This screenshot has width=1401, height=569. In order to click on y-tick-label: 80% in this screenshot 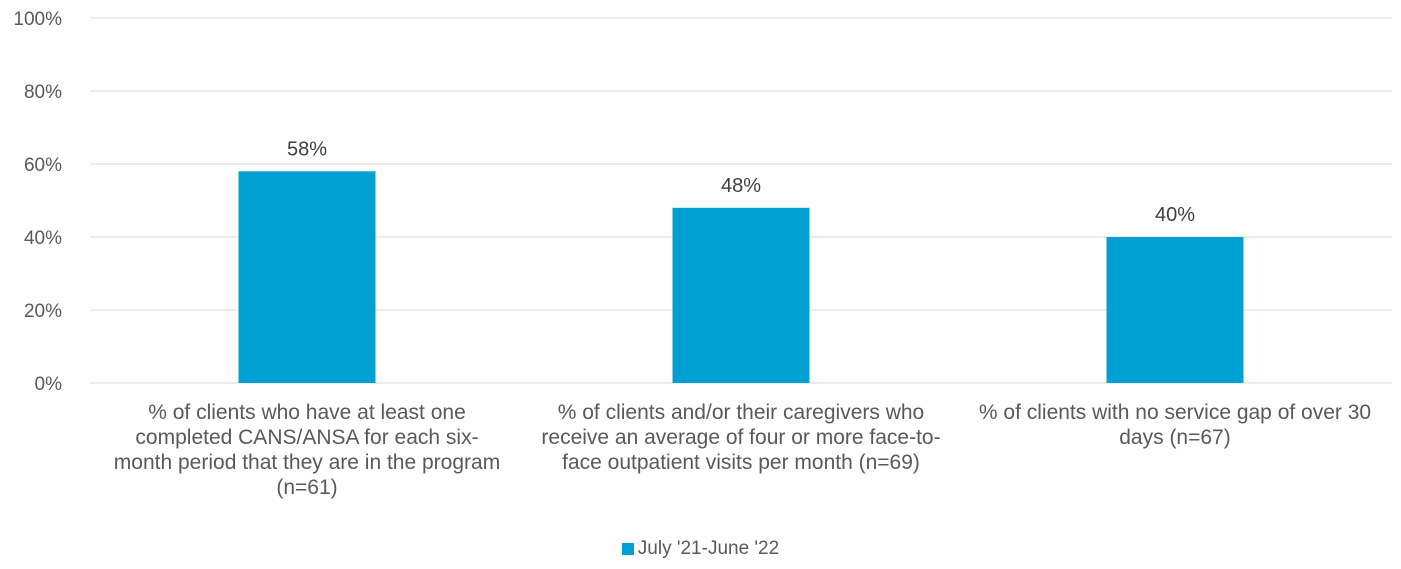, I will do `click(43, 92)`.